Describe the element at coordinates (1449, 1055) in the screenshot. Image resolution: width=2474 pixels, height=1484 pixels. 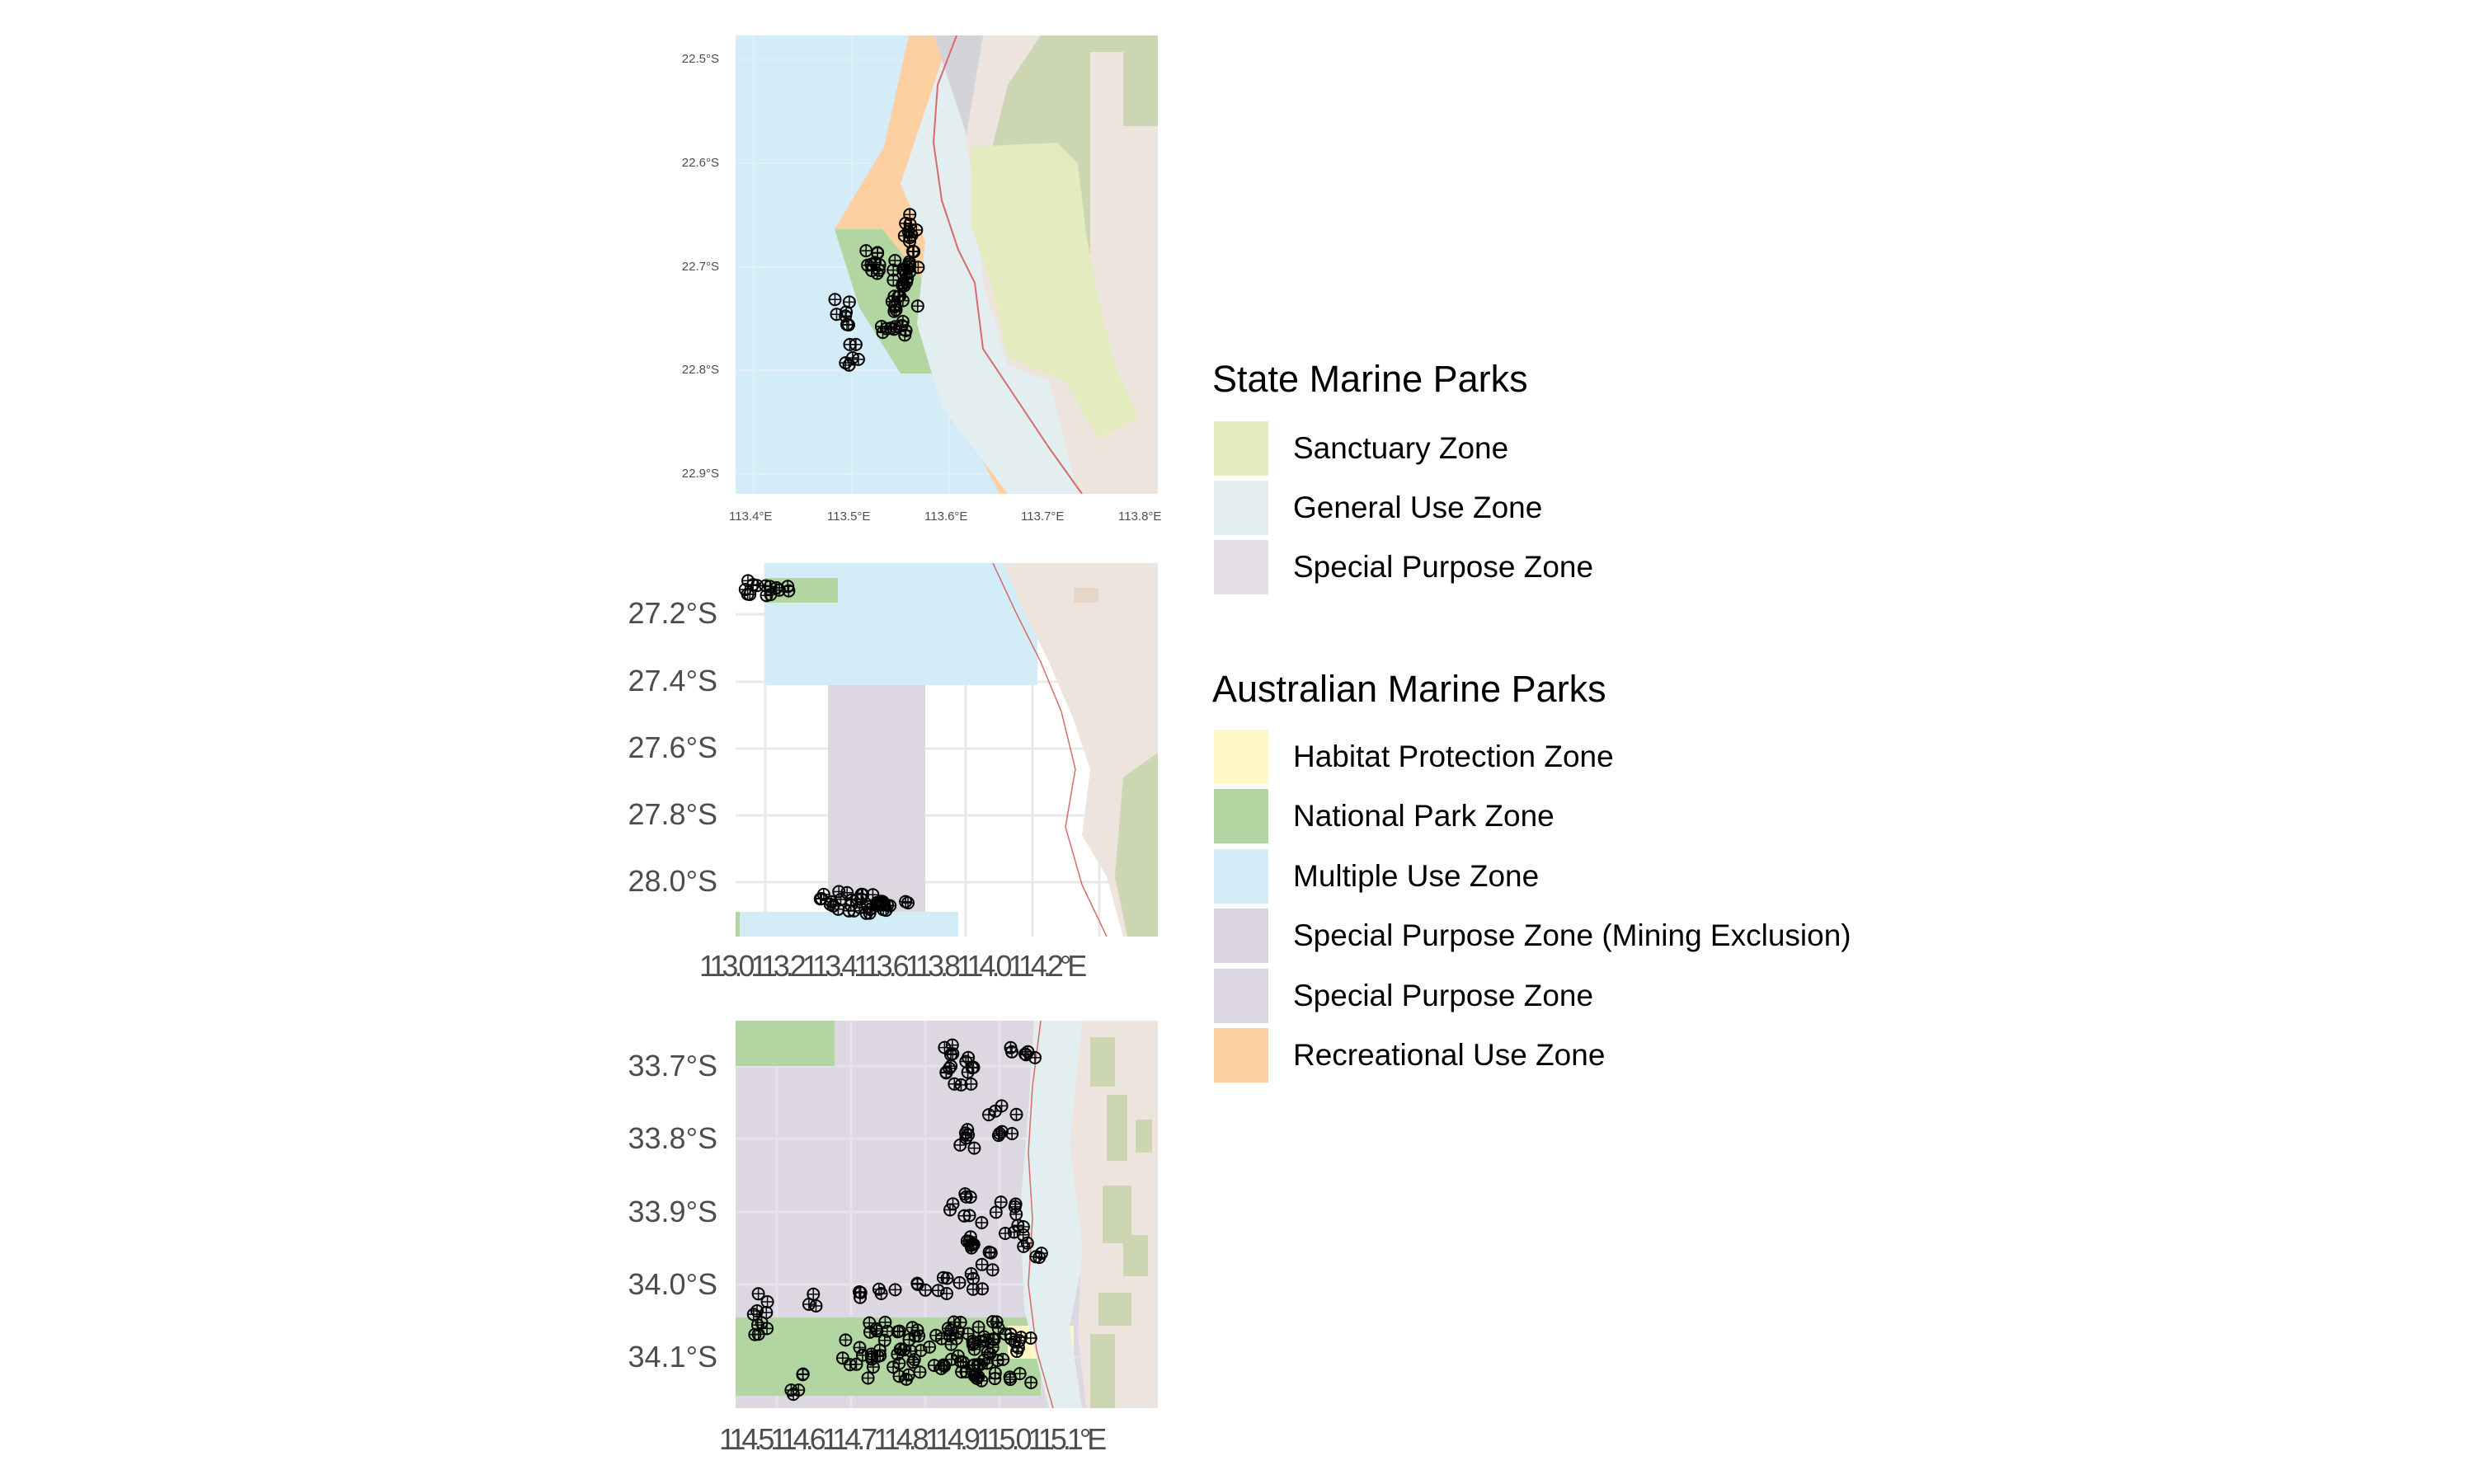
I see `legend-label: Recreational Use Zone` at that location.